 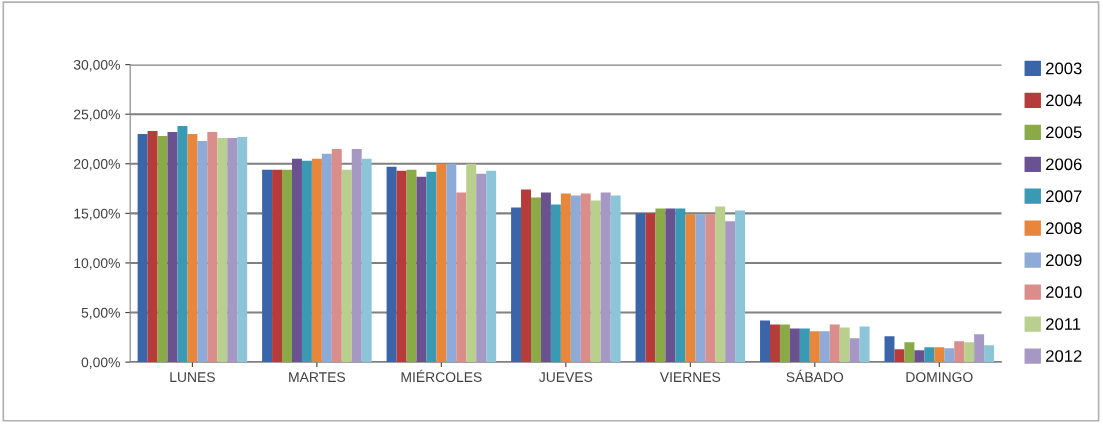 I want to click on legend-label: 2012, so click(x=1064, y=356).